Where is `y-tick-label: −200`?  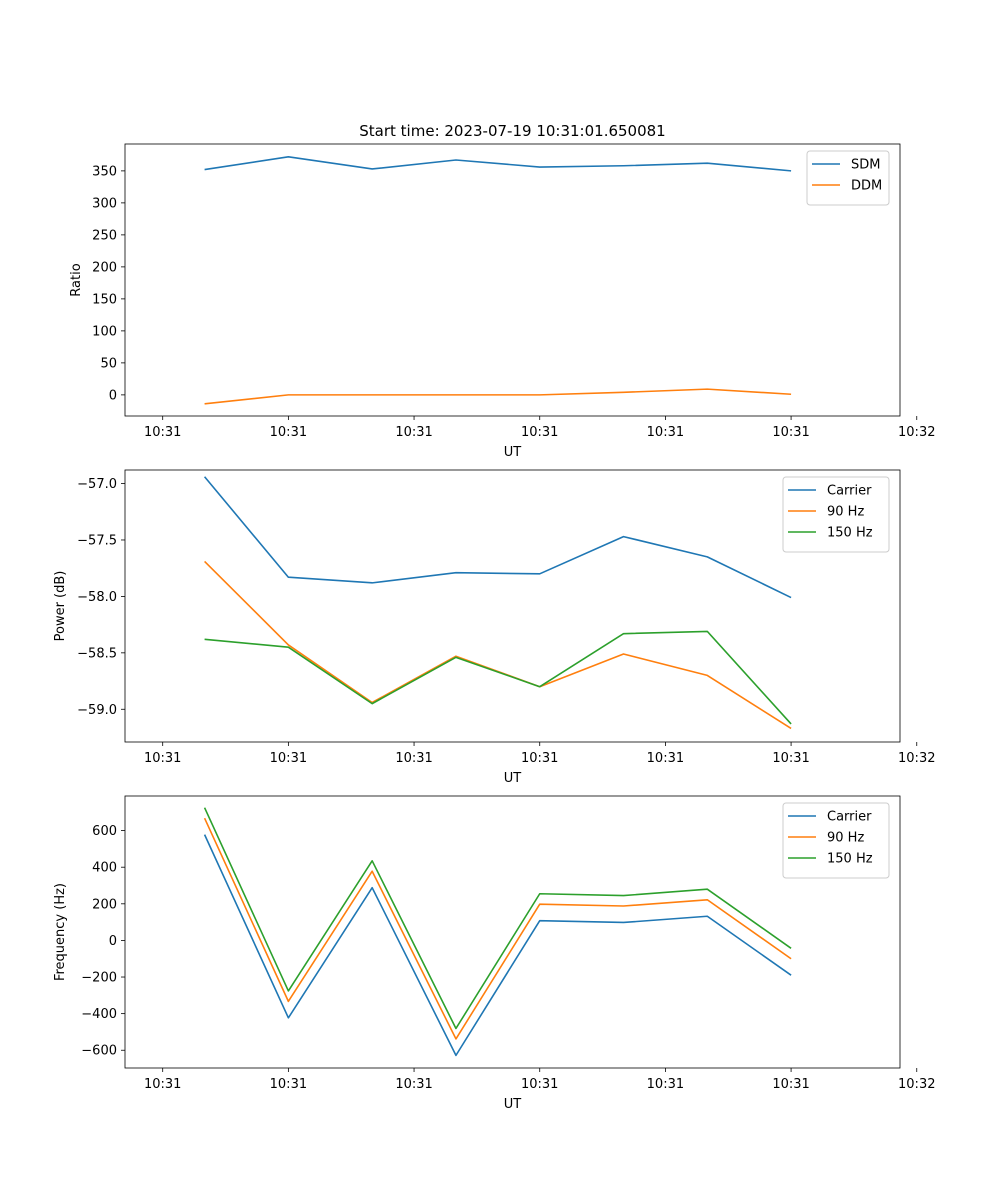 y-tick-label: −200 is located at coordinates (99, 978).